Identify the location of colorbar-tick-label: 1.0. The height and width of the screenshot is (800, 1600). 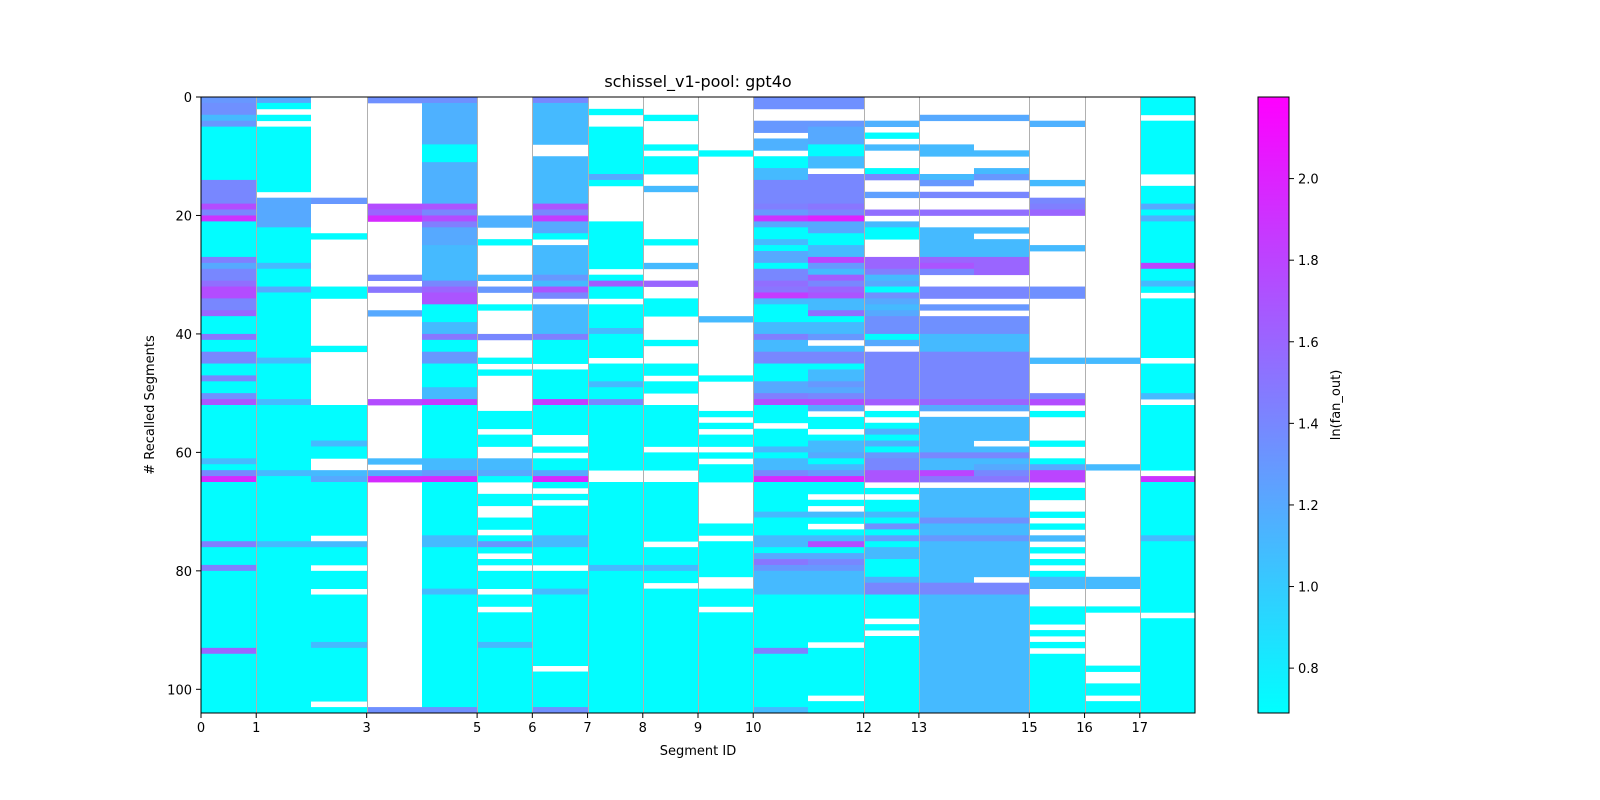
(1308, 588).